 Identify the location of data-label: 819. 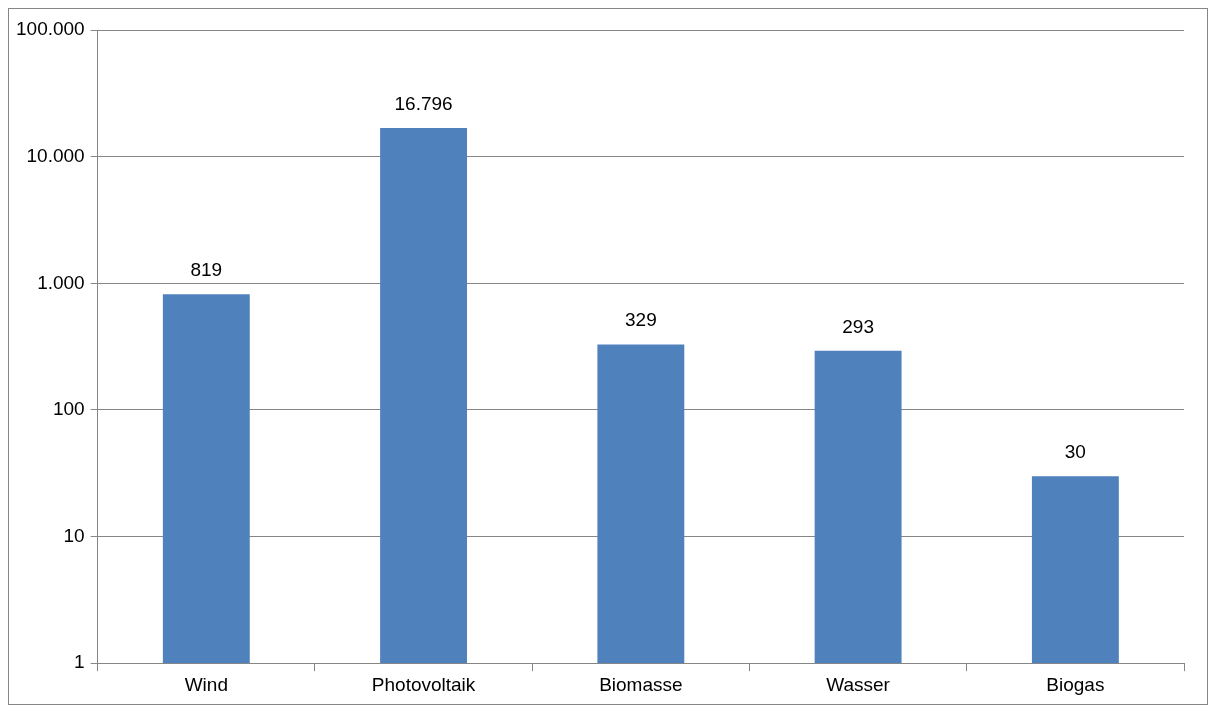
(206, 269).